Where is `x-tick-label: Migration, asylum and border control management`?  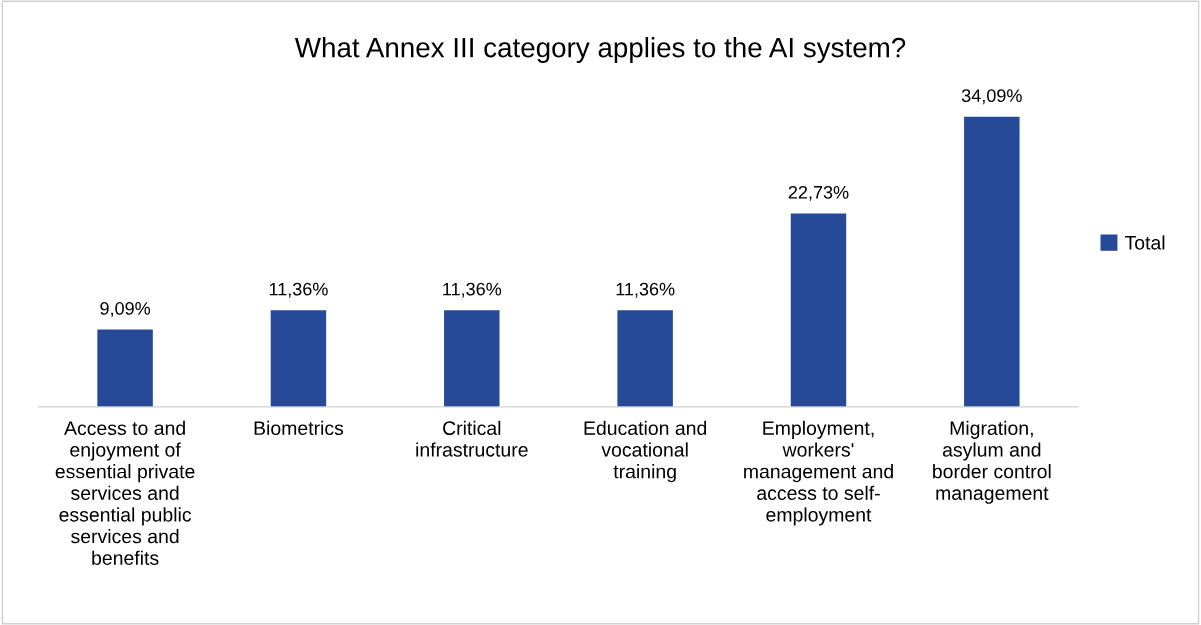
x-tick-label: Migration, asylum and border control management is located at coordinates (992, 462).